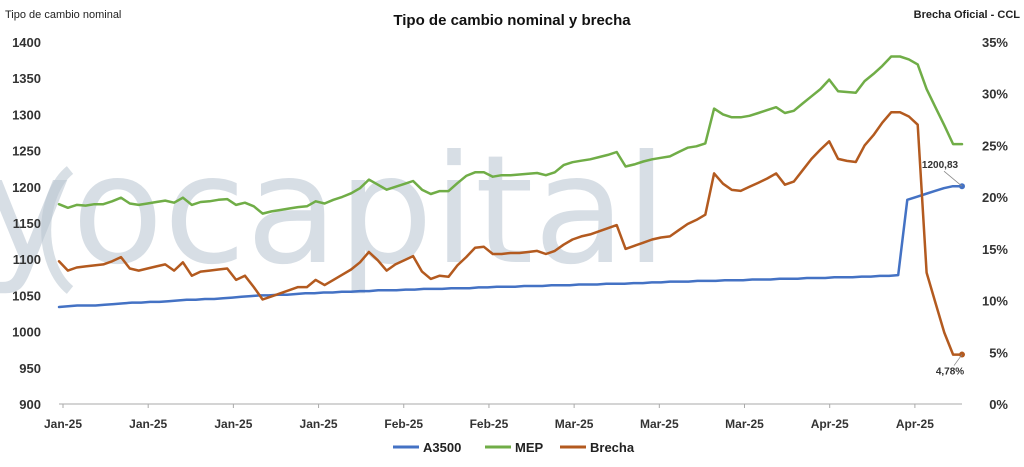 This screenshot has height=467, width=1024. I want to click on y-right-tick-label: 35%, so click(995, 42).